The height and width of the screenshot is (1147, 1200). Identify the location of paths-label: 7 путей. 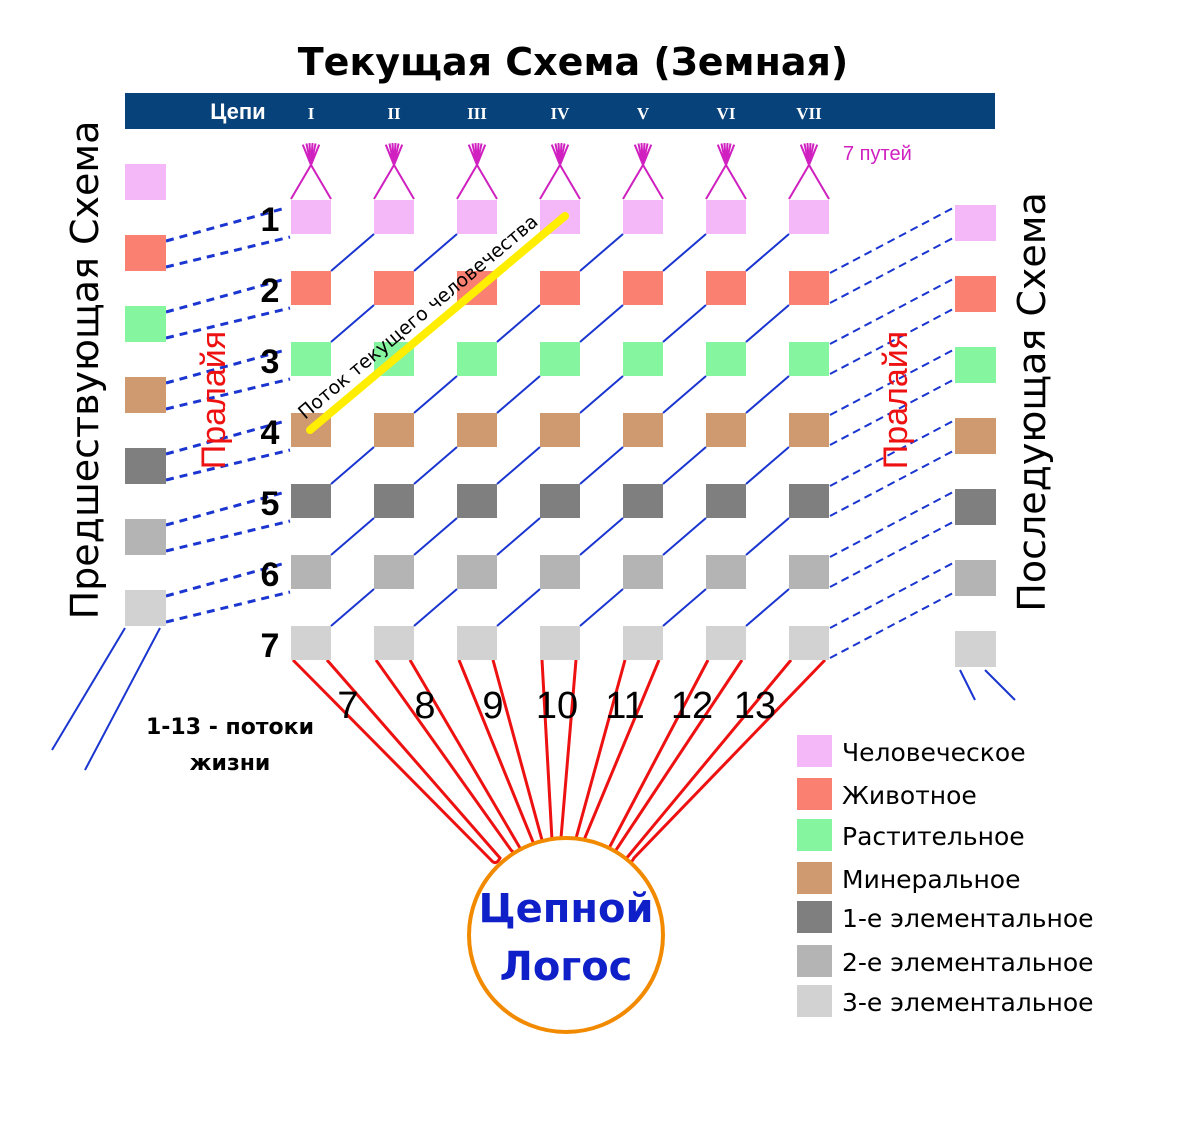
(877, 154).